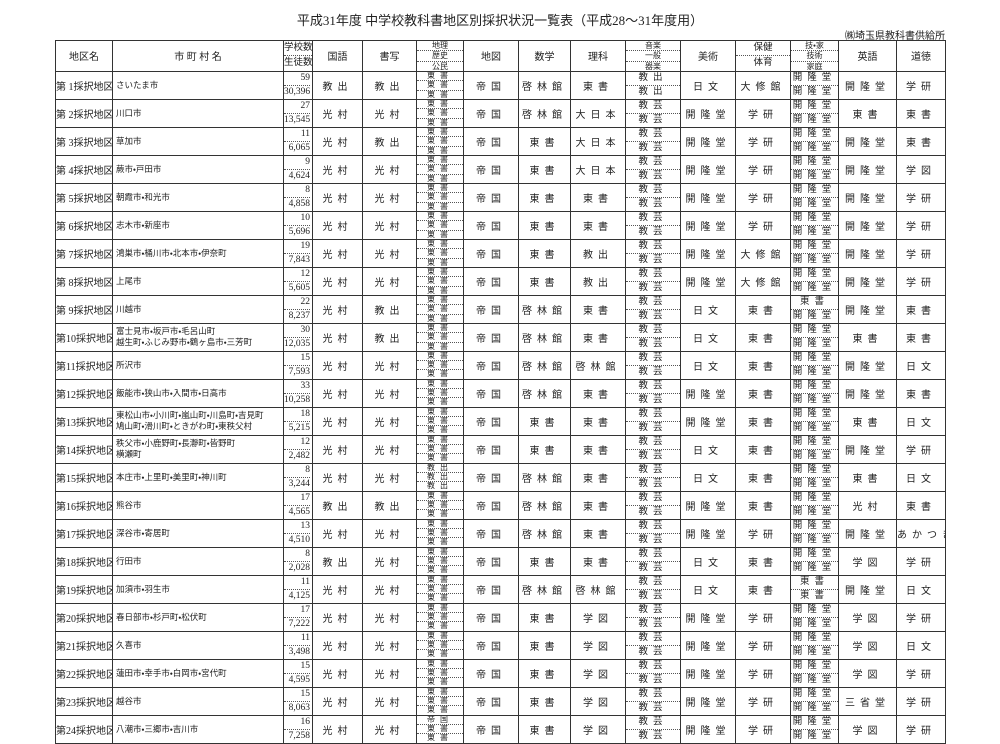  What do you see at coordinates (814, 589) in the screenshot?
I see `publisher-cell: 東書 東書` at bounding box center [814, 589].